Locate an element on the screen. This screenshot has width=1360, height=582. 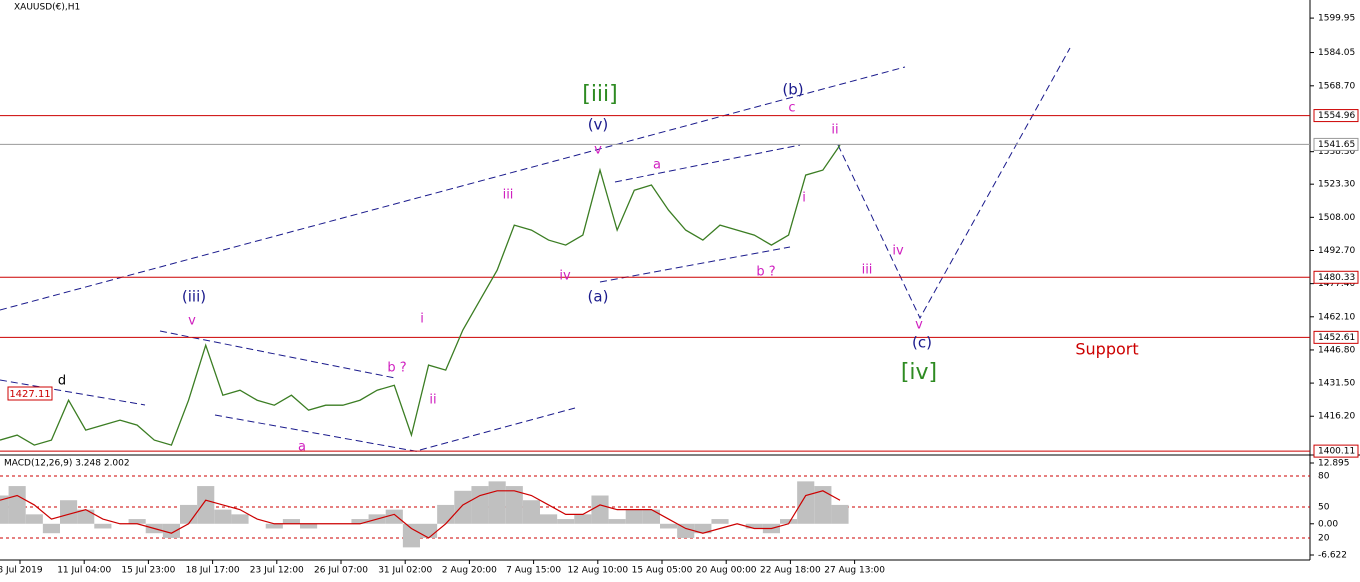
x-tick-label: 26 Jul 07:00 is located at coordinates (341, 571).